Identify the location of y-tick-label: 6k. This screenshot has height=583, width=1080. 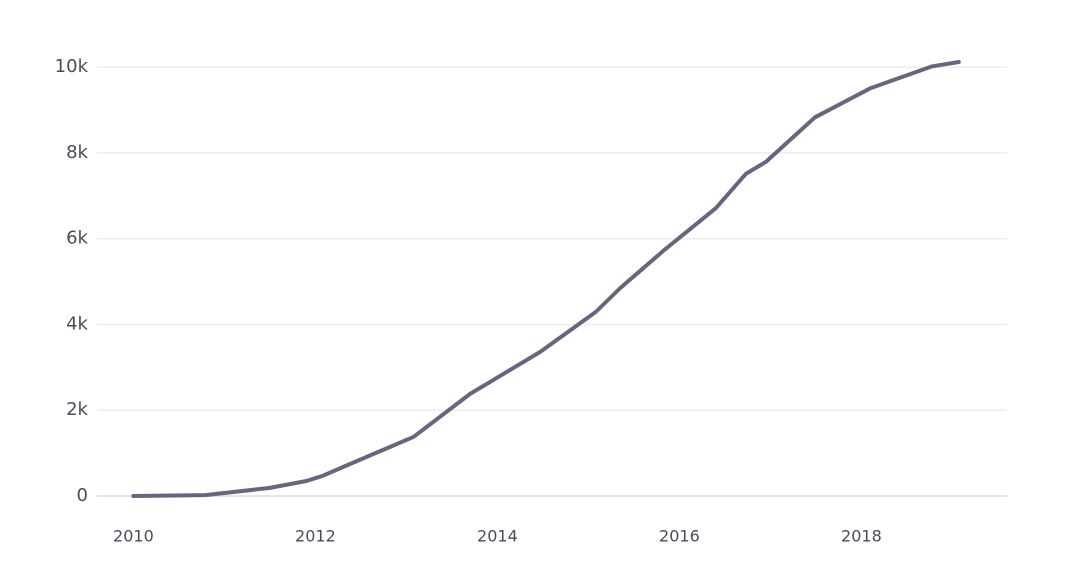
(77, 238).